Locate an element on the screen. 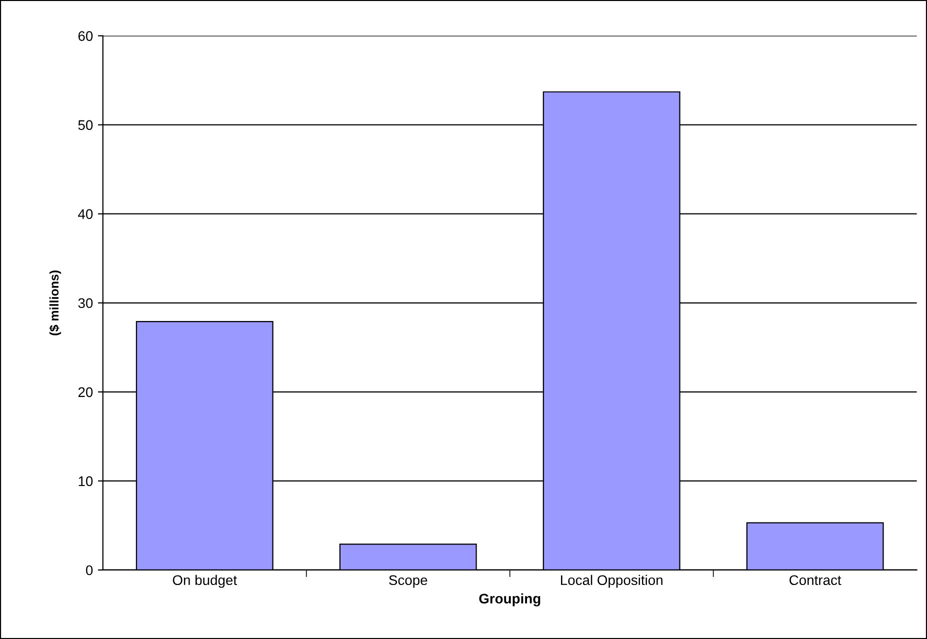 The width and height of the screenshot is (927, 639). y-tick-label: 10 is located at coordinates (85, 481).